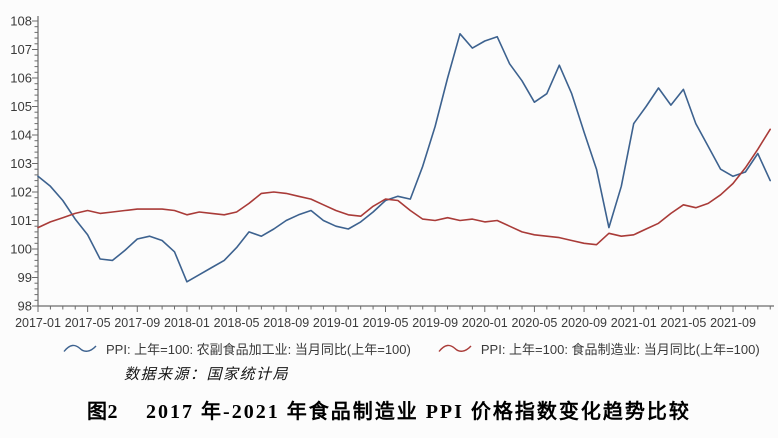  Describe the element at coordinates (80, 348) in the screenshot. I see `wave-line-icon-blue` at that location.